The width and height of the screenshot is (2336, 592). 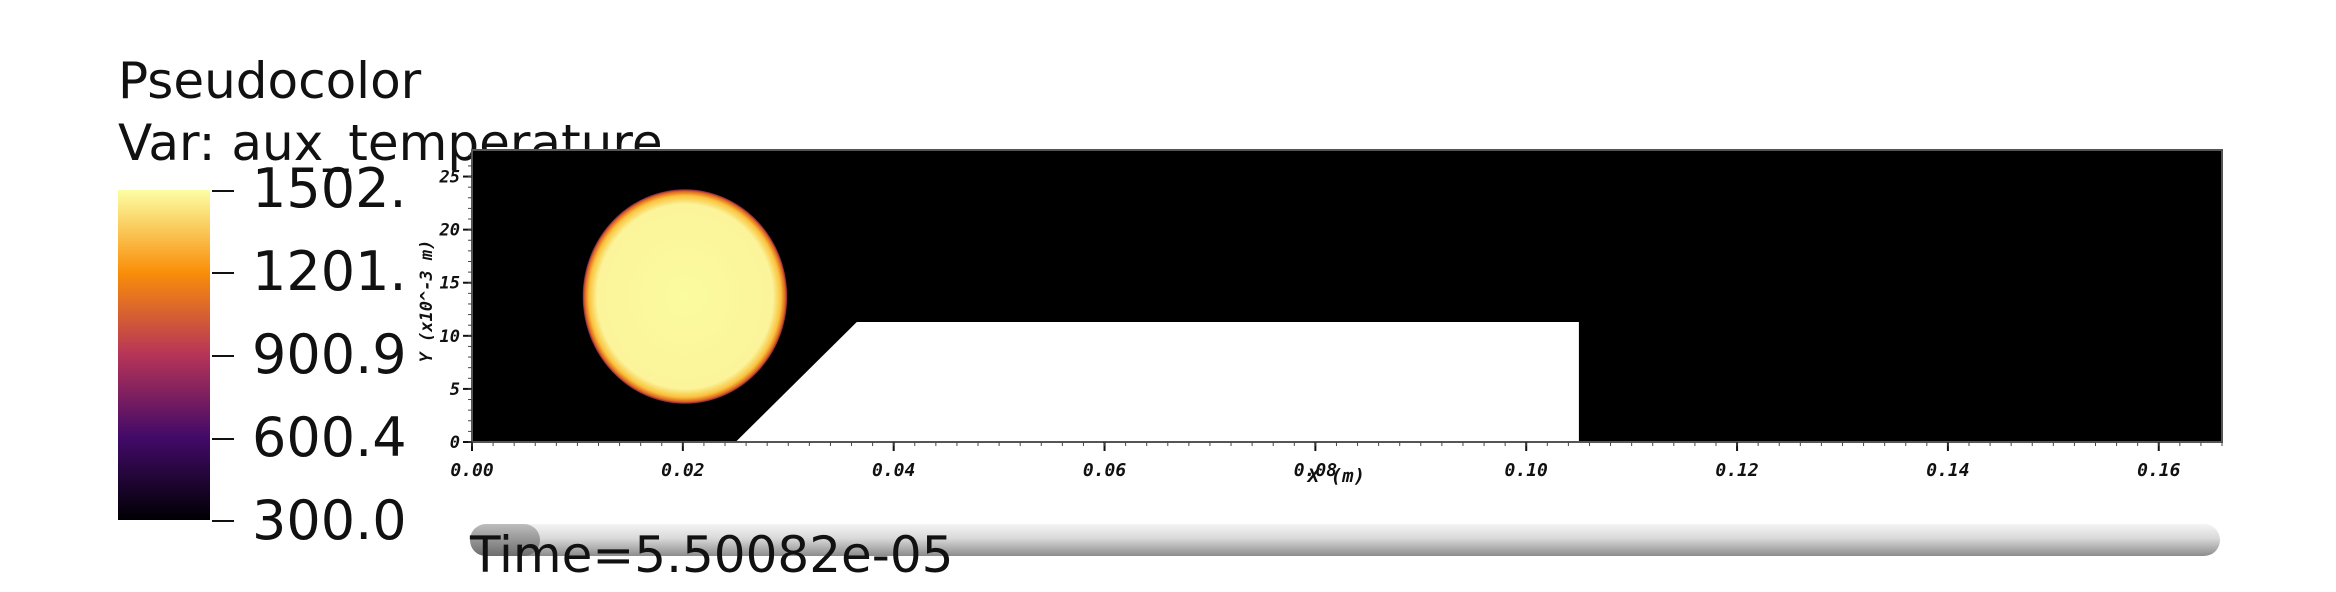 What do you see at coordinates (329, 437) in the screenshot?
I see `colorbar-label: 600.4` at bounding box center [329, 437].